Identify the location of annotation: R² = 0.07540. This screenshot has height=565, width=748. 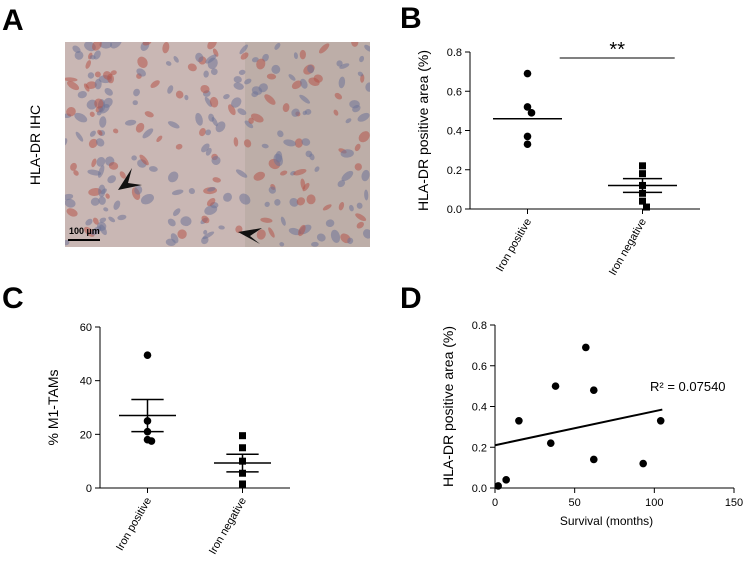
(688, 386).